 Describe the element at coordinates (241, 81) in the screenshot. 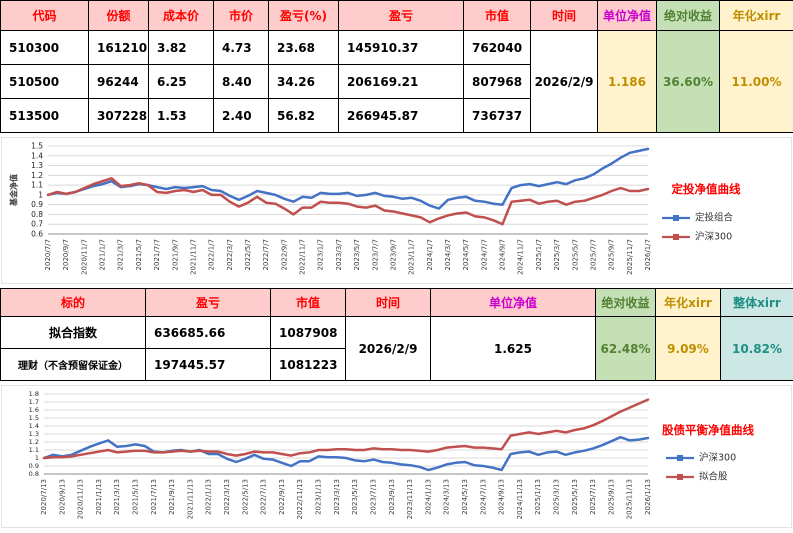

I see `cell-market-price: 8.40` at that location.